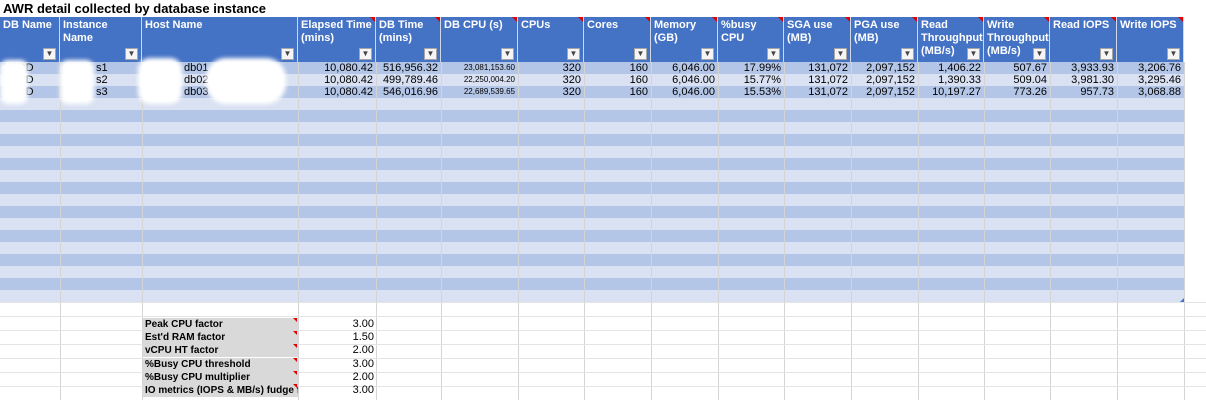  What do you see at coordinates (1030, 68) in the screenshot?
I see `cell-write-throughput: 507.67` at bounding box center [1030, 68].